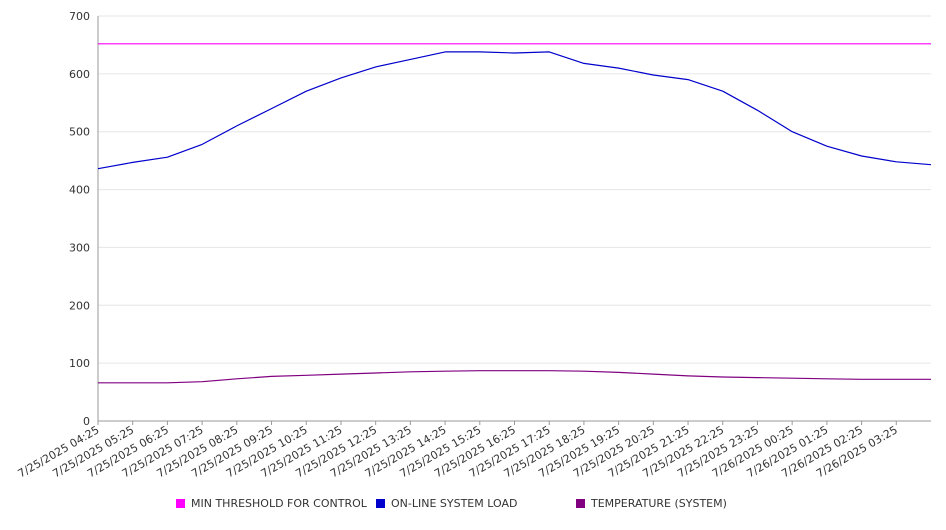 This screenshot has height=530, width=946. I want to click on legend-label-temperature-system: TEMPERATURE (SYSTEM), so click(659, 503).